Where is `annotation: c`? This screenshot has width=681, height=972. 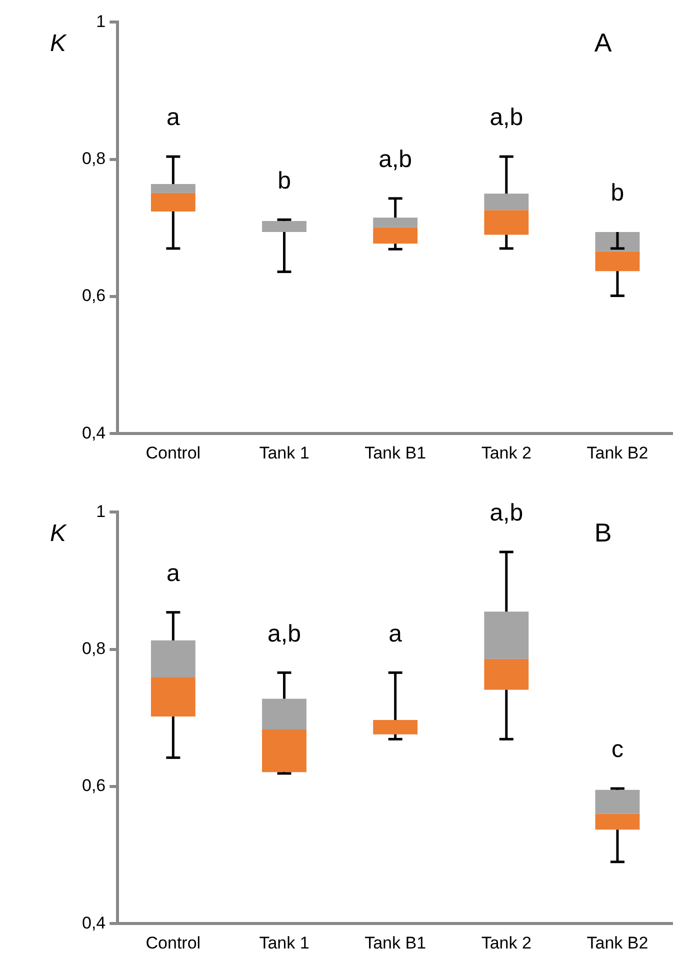
annotation: c is located at coordinates (617, 750).